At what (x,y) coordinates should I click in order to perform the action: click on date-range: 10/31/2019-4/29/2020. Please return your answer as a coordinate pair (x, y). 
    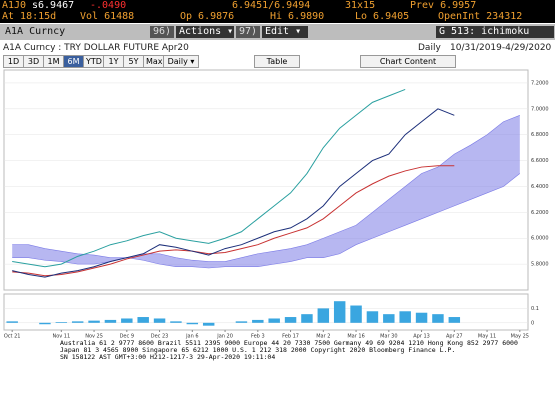
    Looking at the image, I should click on (501, 48).